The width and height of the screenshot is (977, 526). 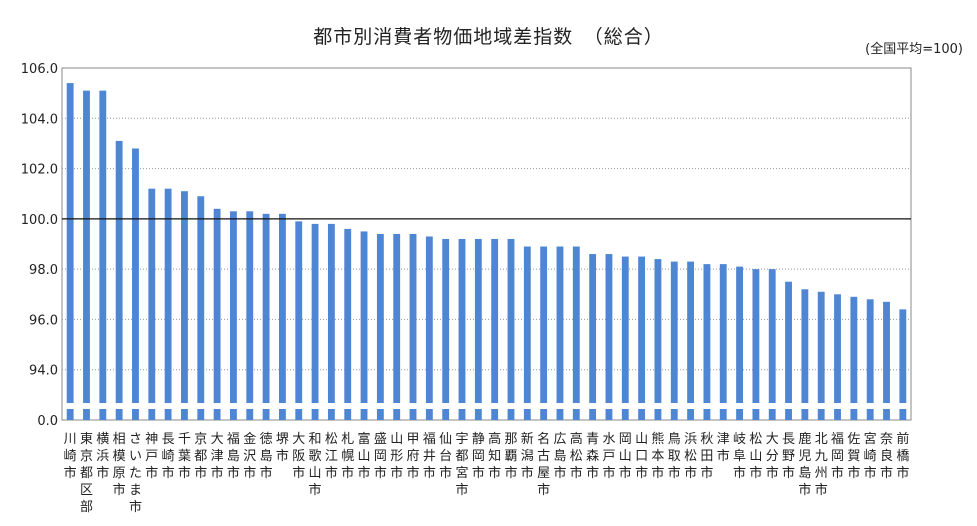 I want to click on x-tick-label: 長崎市, so click(x=168, y=456).